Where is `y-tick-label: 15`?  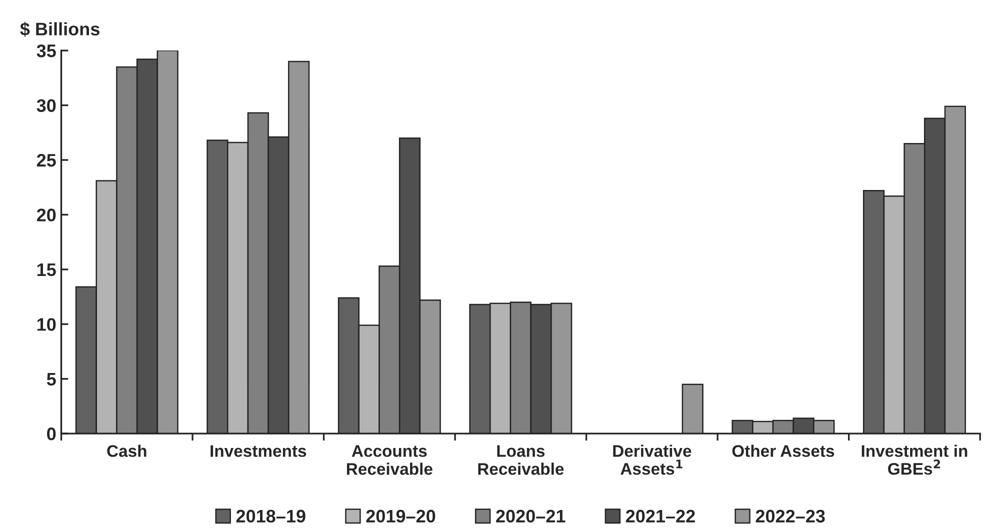 y-tick-label: 15 is located at coordinates (46, 270).